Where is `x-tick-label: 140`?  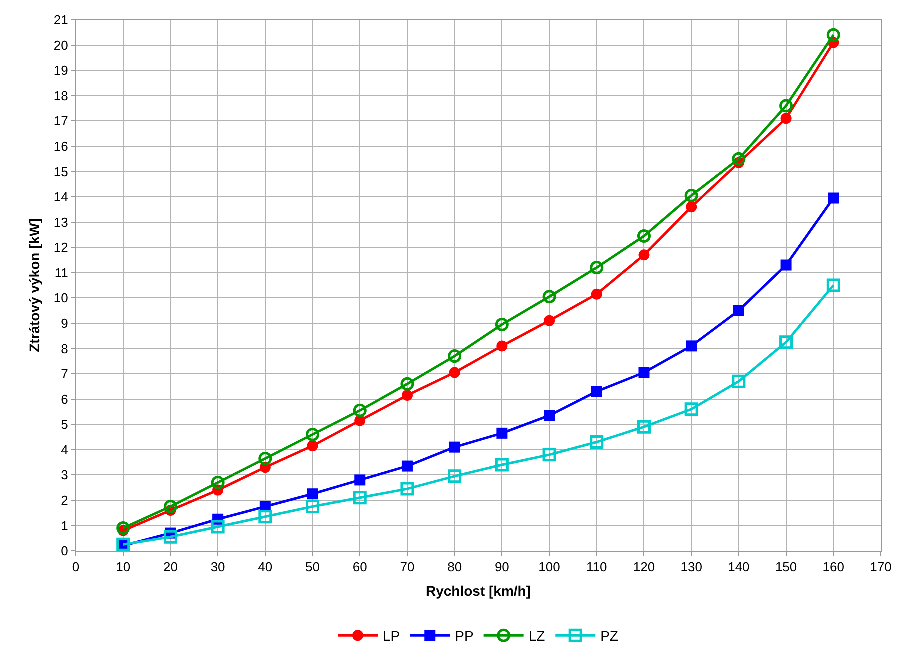 x-tick-label: 140 is located at coordinates (739, 567).